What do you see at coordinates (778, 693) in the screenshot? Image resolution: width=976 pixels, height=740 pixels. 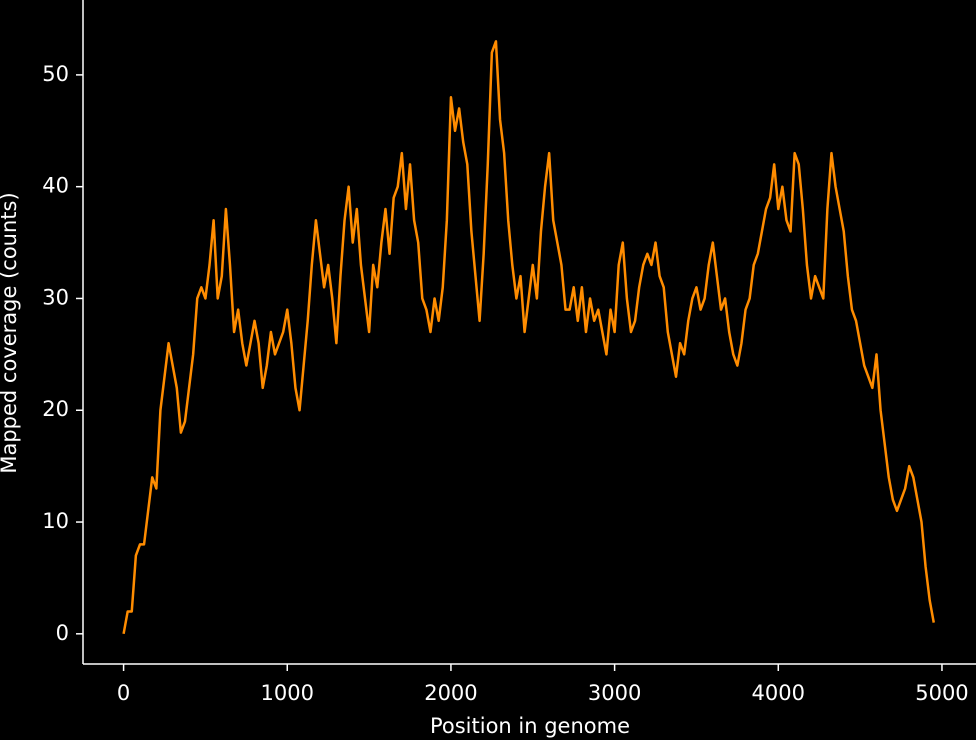 I see `x-tick-label: 4000` at bounding box center [778, 693].